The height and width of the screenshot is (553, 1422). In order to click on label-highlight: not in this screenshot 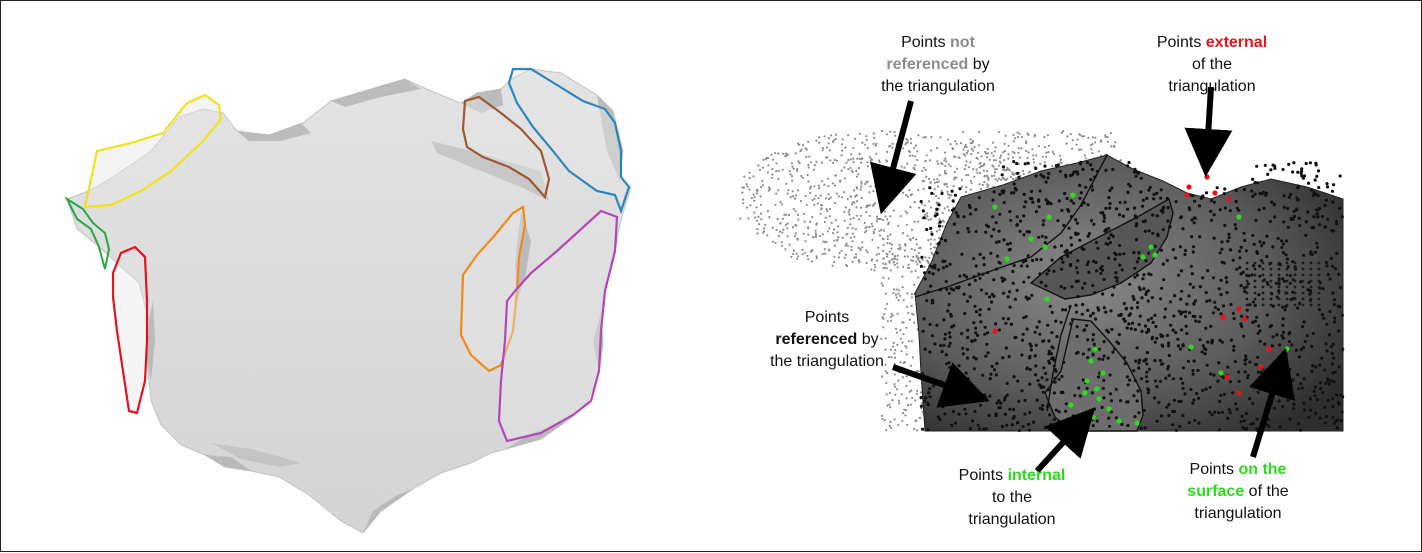, I will do `click(962, 42)`.